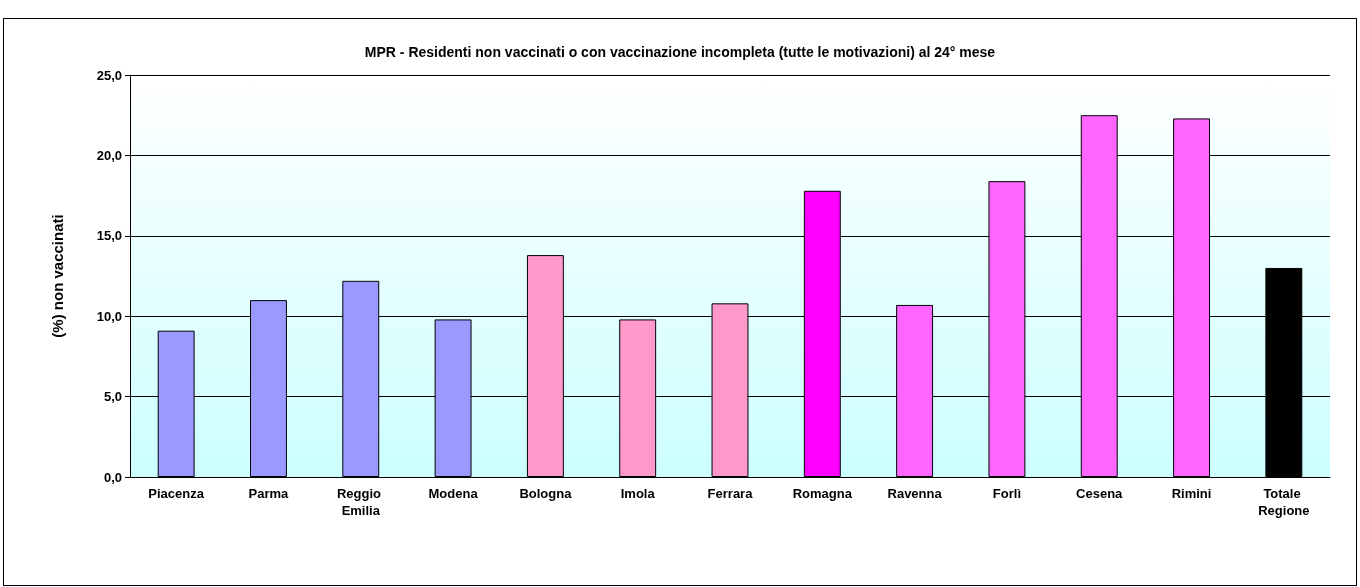  What do you see at coordinates (1007, 493) in the screenshot?
I see `x-tick-label: Forlì` at bounding box center [1007, 493].